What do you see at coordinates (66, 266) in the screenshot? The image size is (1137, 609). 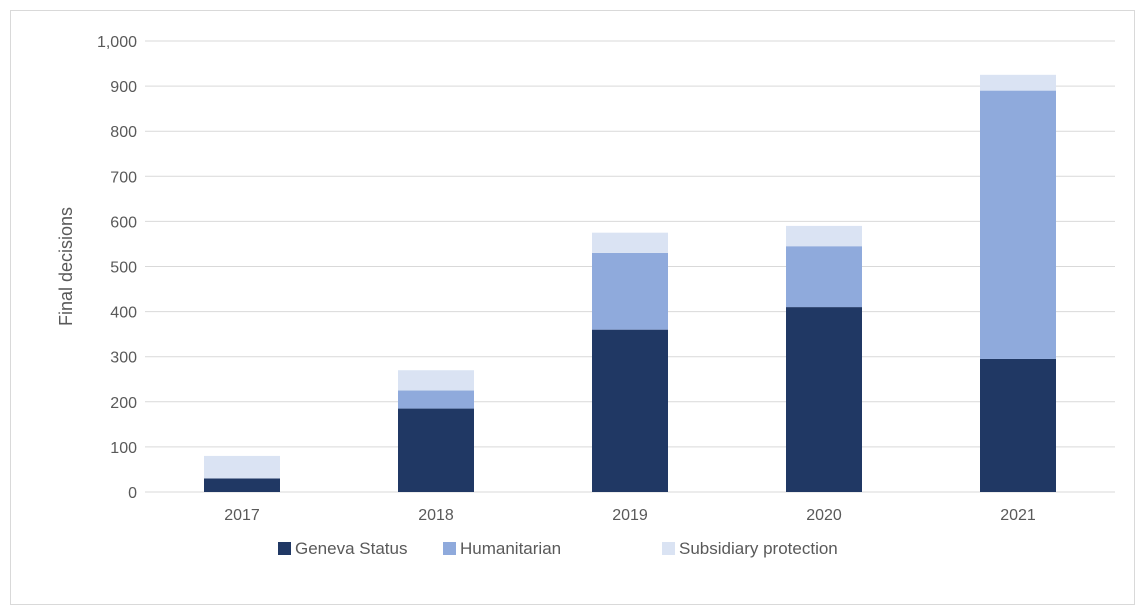 I see `y-axis-title: Final decisions` at bounding box center [66, 266].